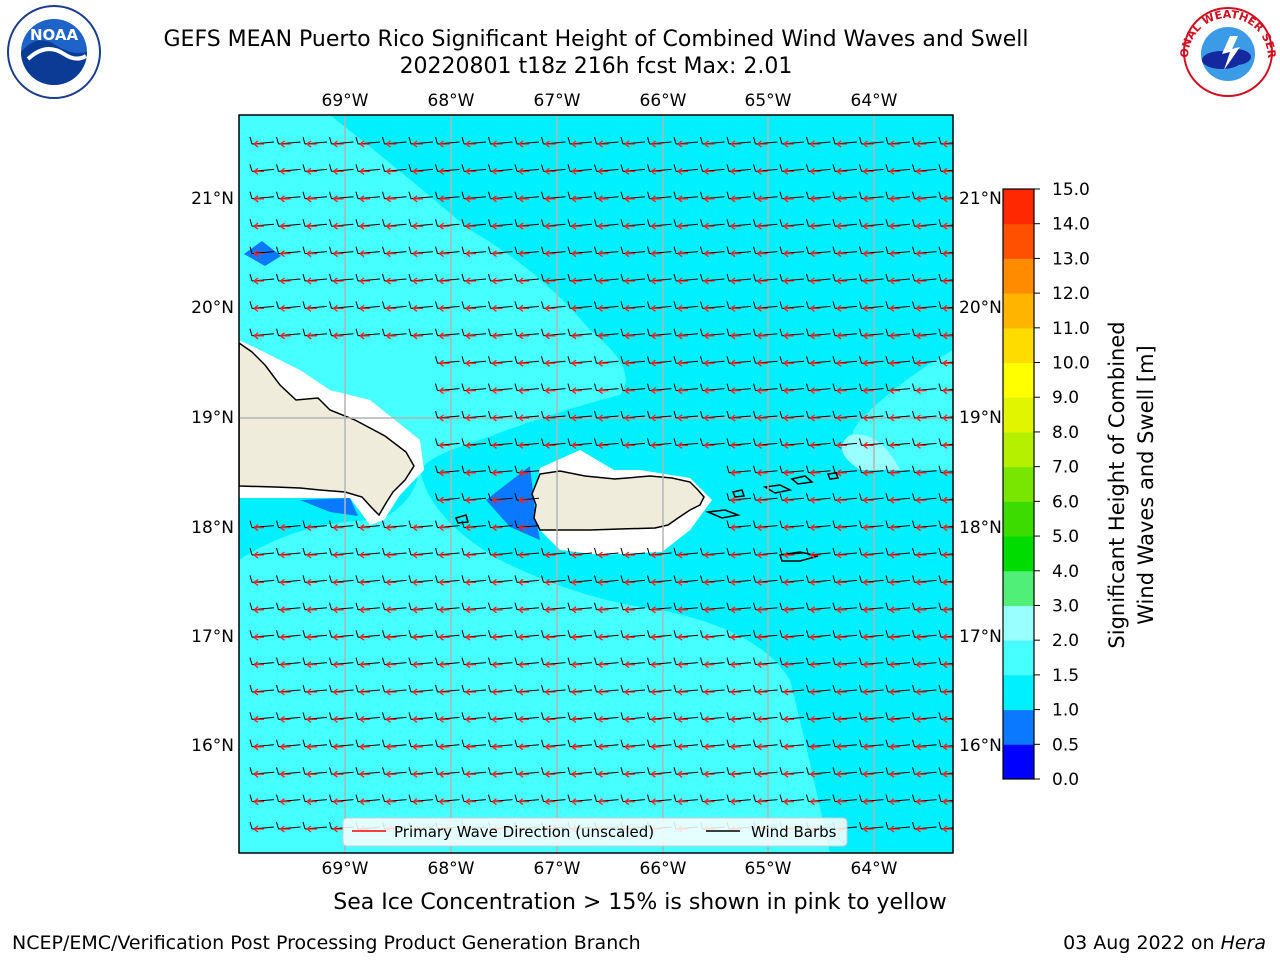 This screenshot has height=960, width=1280. Describe the element at coordinates (54, 52) in the screenshot. I see `noaa-logo: NOAA` at that location.